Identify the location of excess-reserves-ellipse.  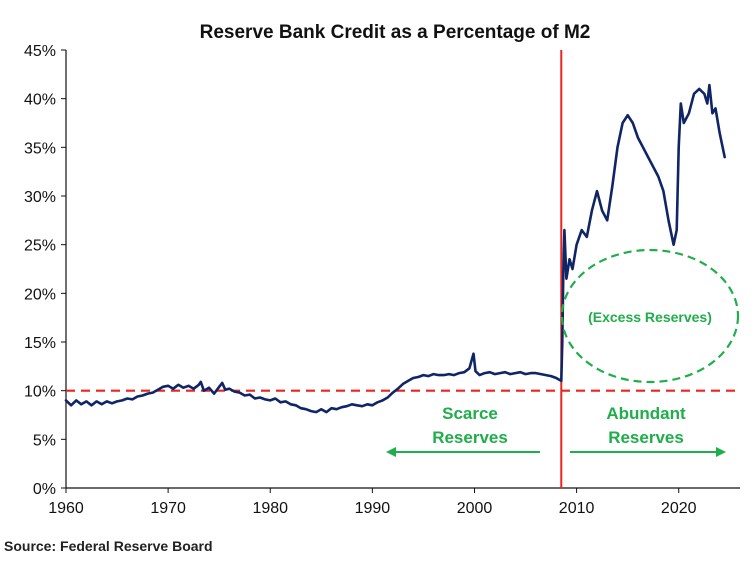
(650, 316).